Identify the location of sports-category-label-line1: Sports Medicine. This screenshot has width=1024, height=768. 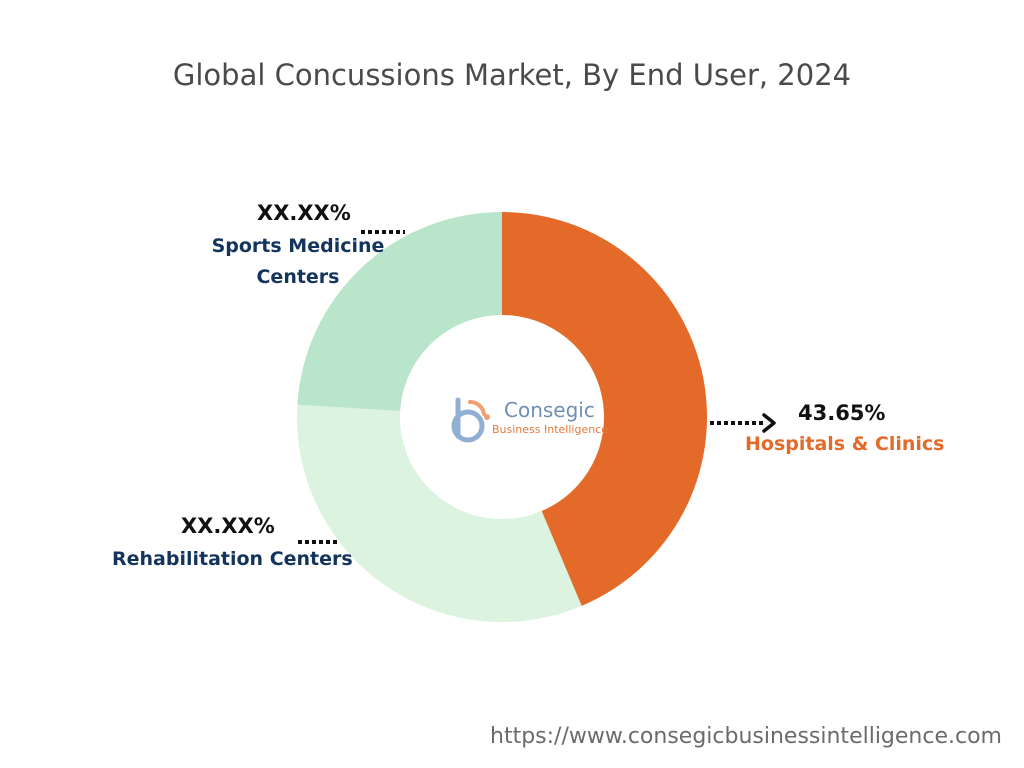
(298, 246).